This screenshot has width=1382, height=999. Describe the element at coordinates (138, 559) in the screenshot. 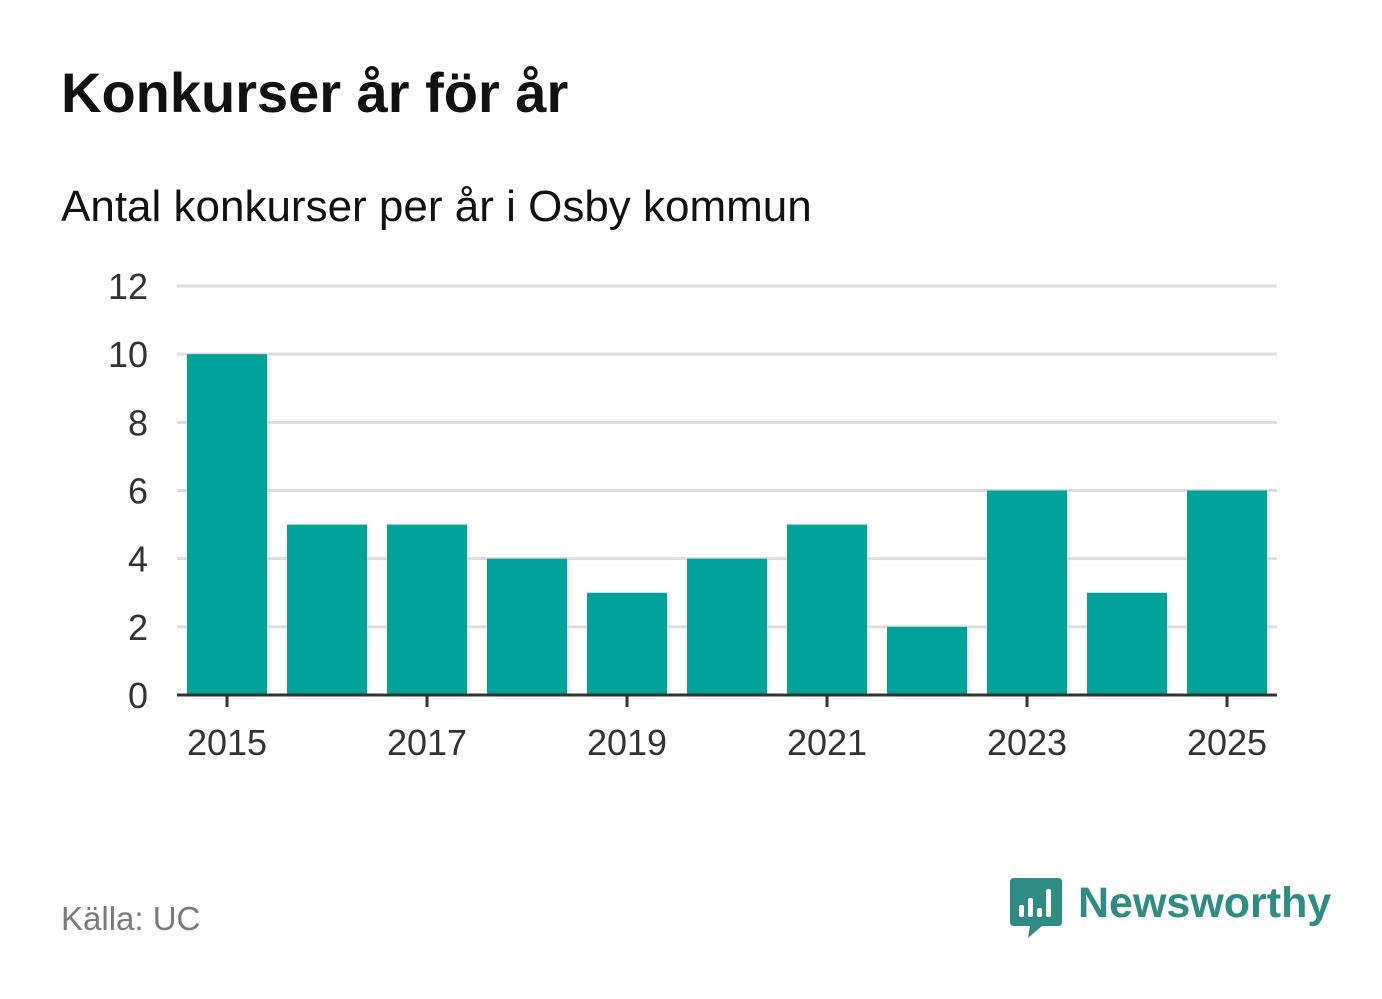

I see `y-tick-label: 4` at that location.